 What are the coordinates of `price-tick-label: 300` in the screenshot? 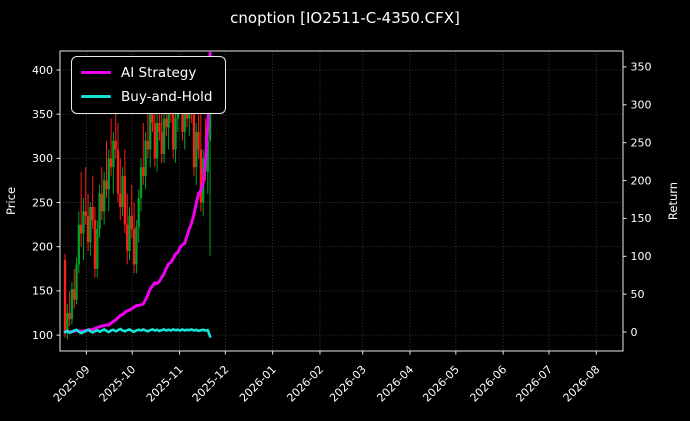 It's located at (42, 158).